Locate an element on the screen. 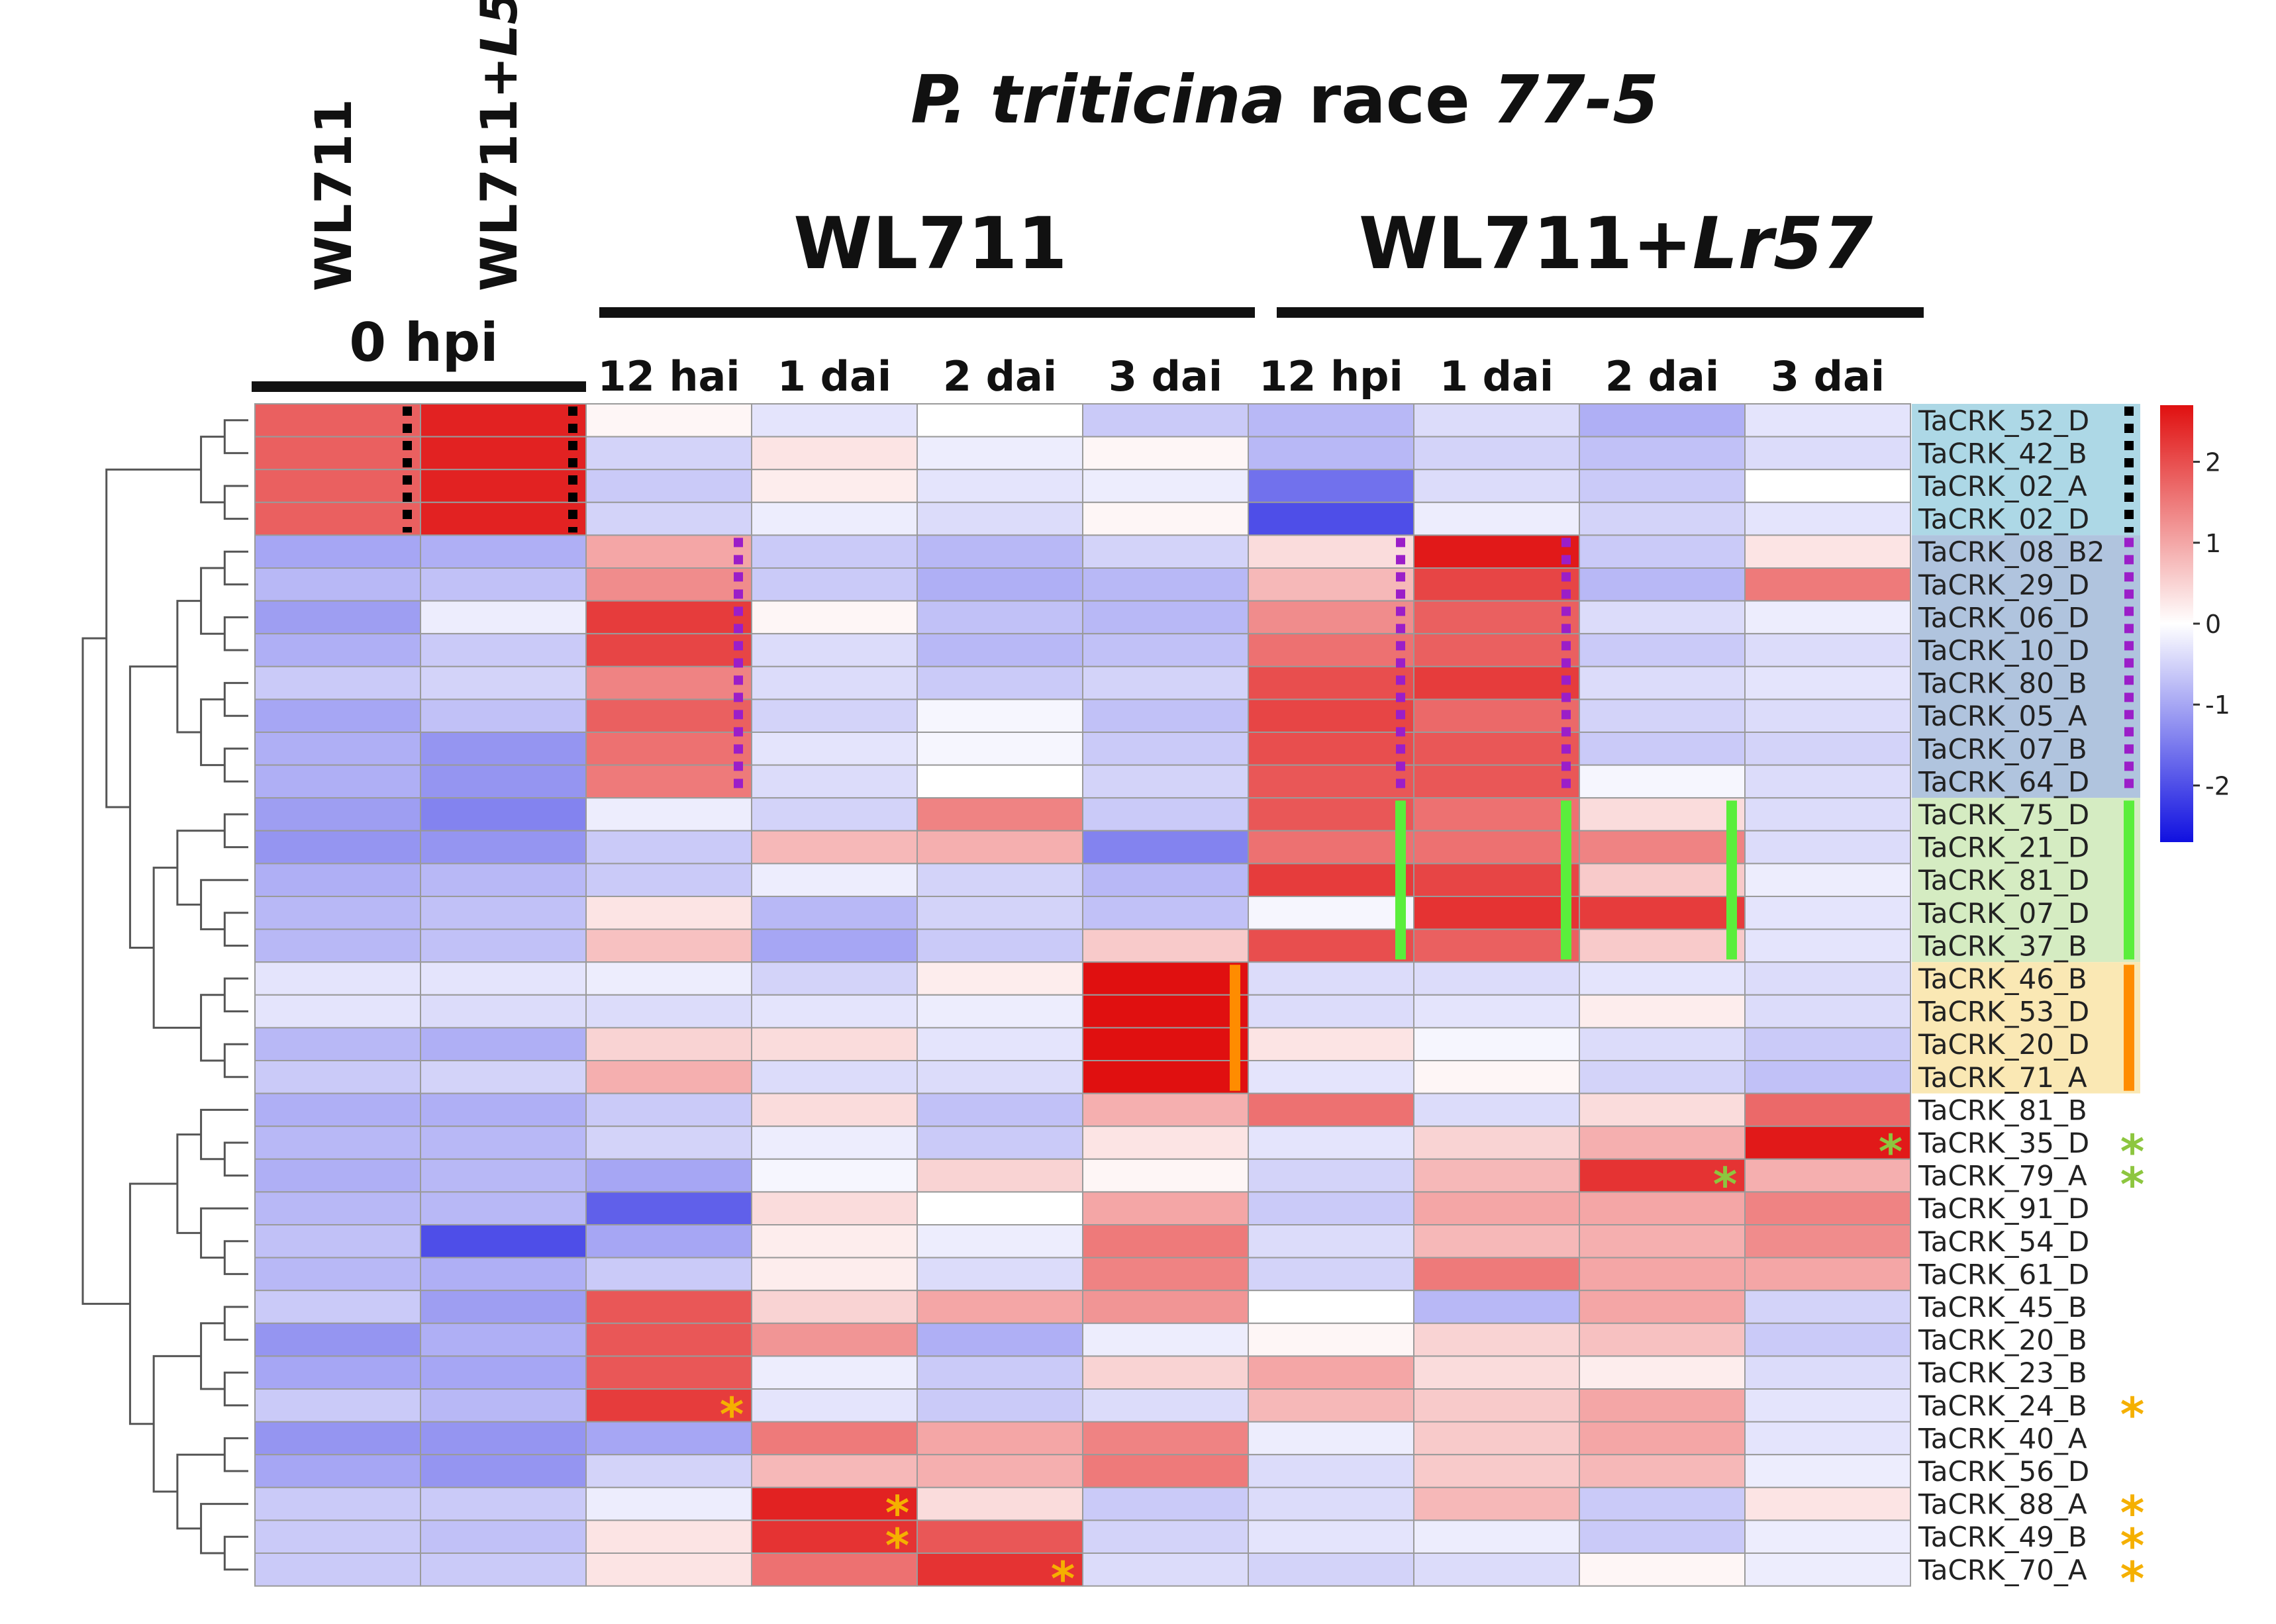 Image resolution: width=2276 pixels, height=1624 pixels. row-label: TaCRK_40_A is located at coordinates (2002, 1438).